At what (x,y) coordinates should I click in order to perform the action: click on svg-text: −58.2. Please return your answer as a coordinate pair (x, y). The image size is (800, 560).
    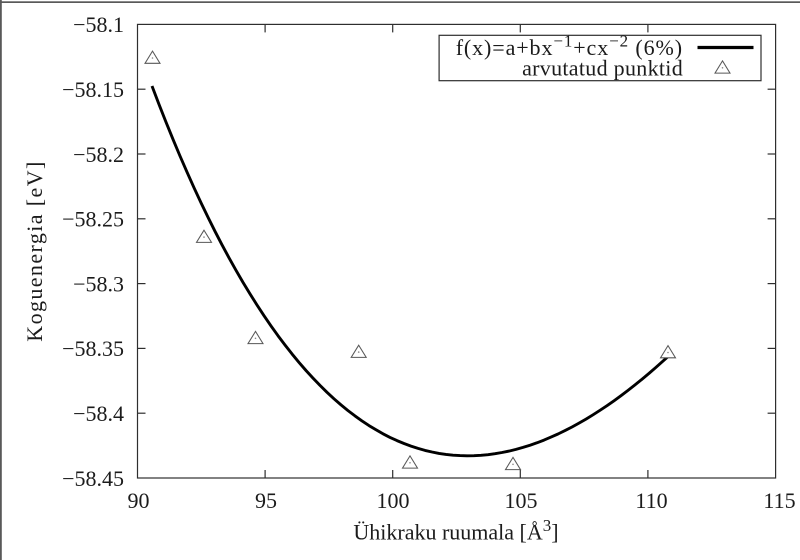
    Looking at the image, I should click on (98, 154).